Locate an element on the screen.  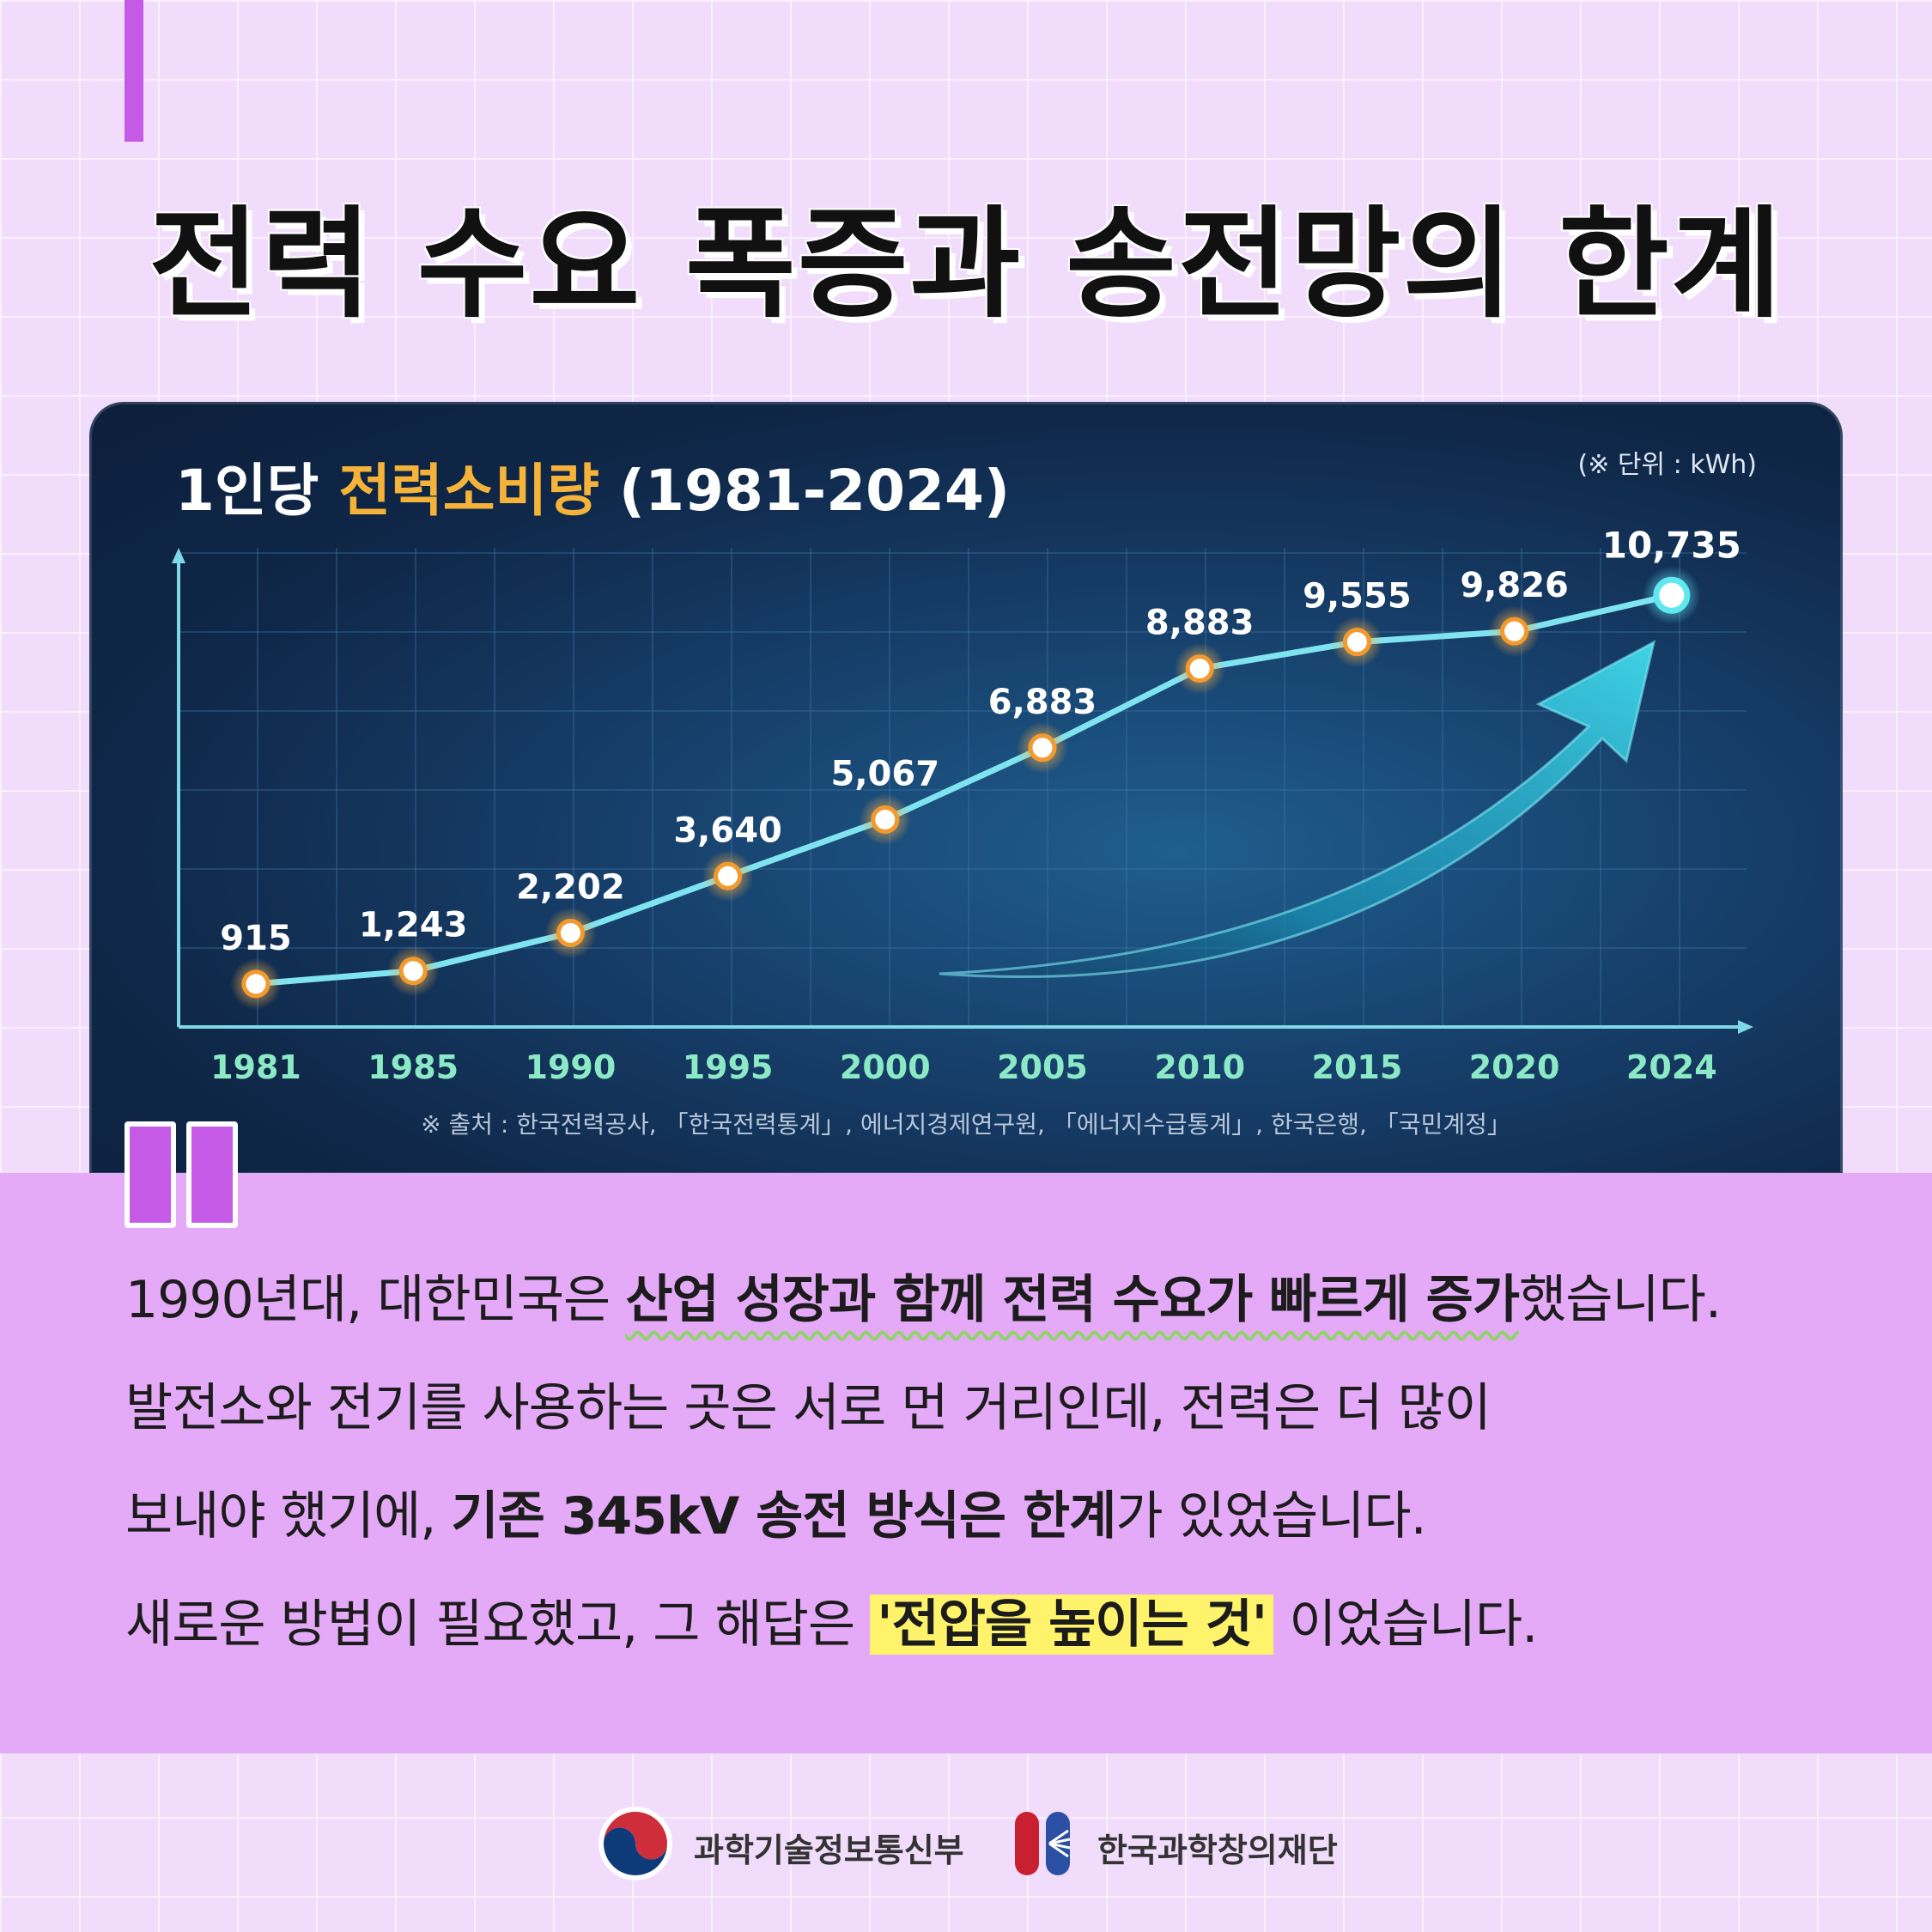
body-line-1-pre: 1990년대, 대한민국은 is located at coordinates (376, 1300).